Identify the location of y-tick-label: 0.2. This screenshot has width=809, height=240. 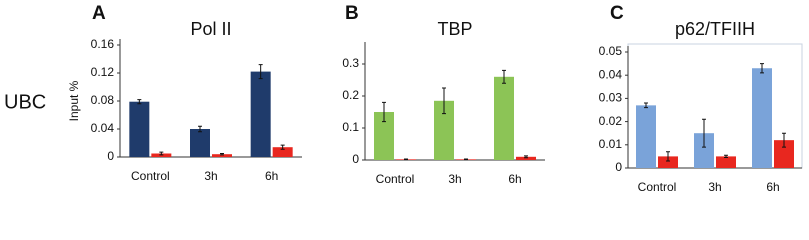
(350, 95).